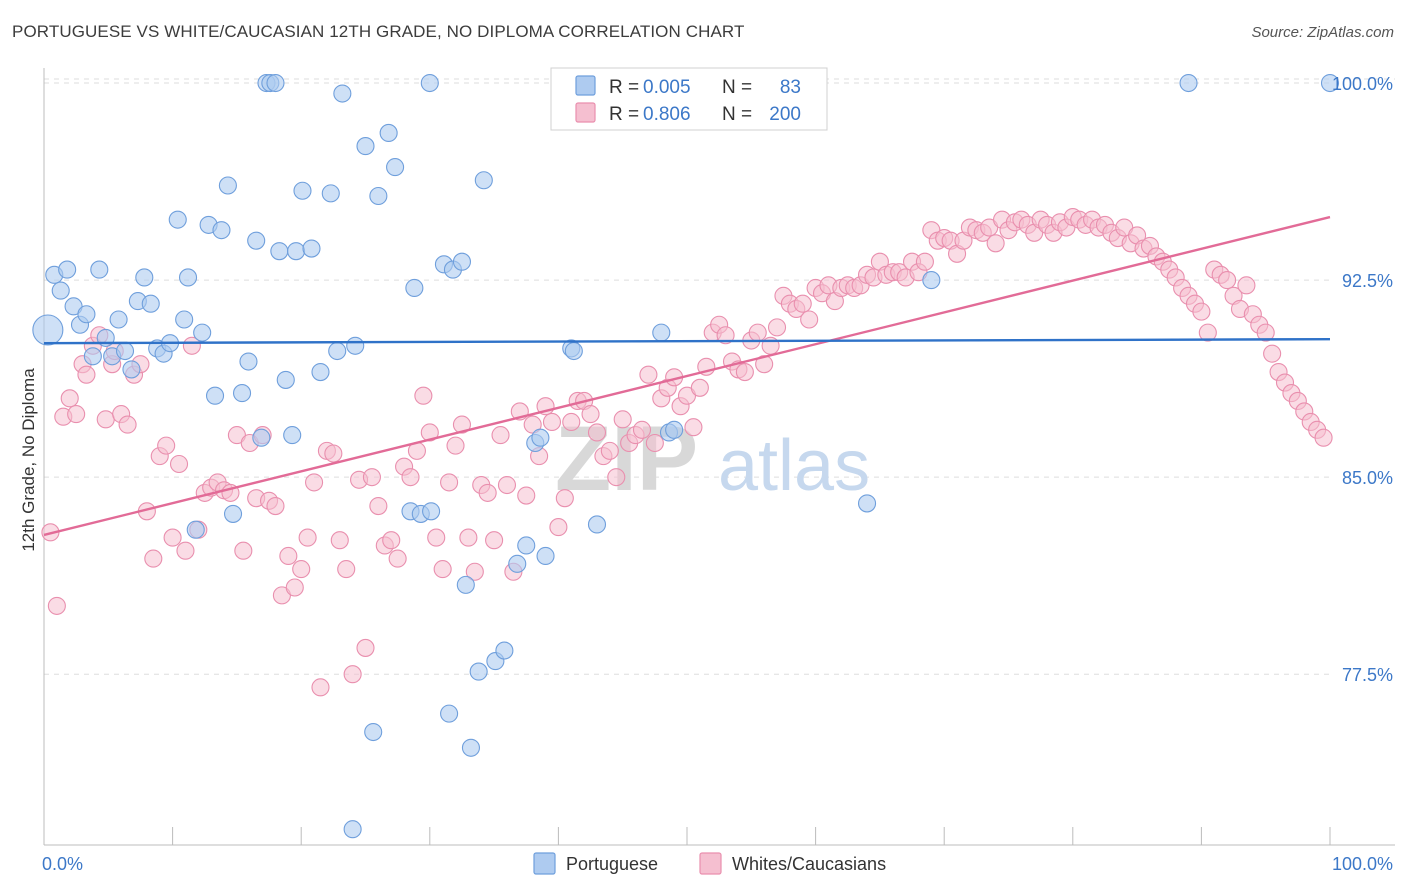  What do you see at coordinates (687, 341) in the screenshot?
I see `portuguese-trend-line` at bounding box center [687, 341].